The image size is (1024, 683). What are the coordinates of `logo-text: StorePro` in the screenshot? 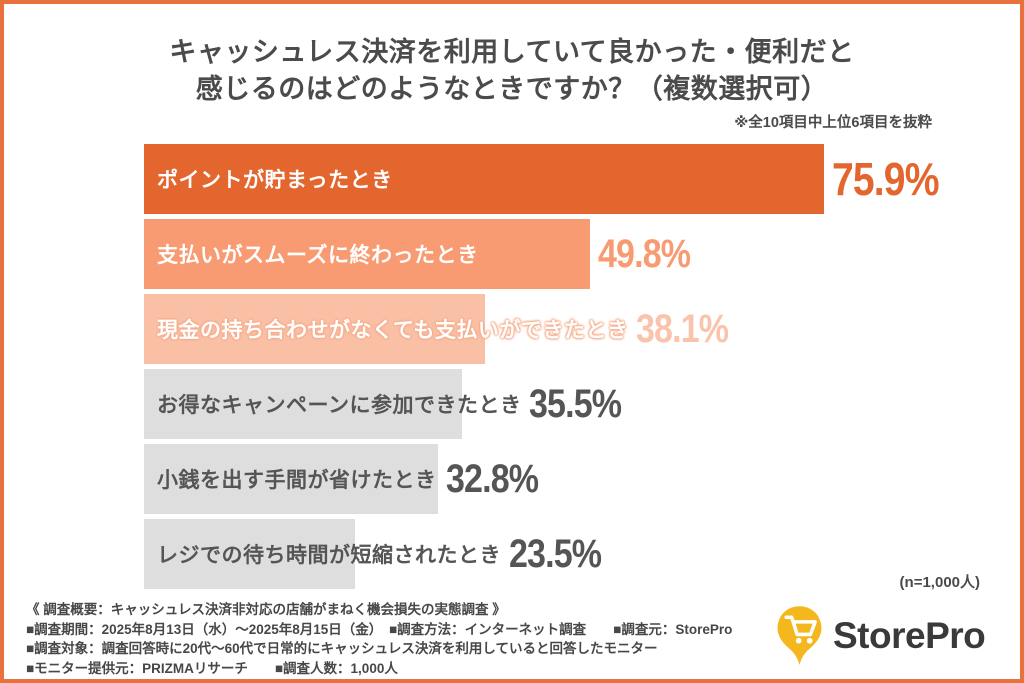 It's located at (909, 635).